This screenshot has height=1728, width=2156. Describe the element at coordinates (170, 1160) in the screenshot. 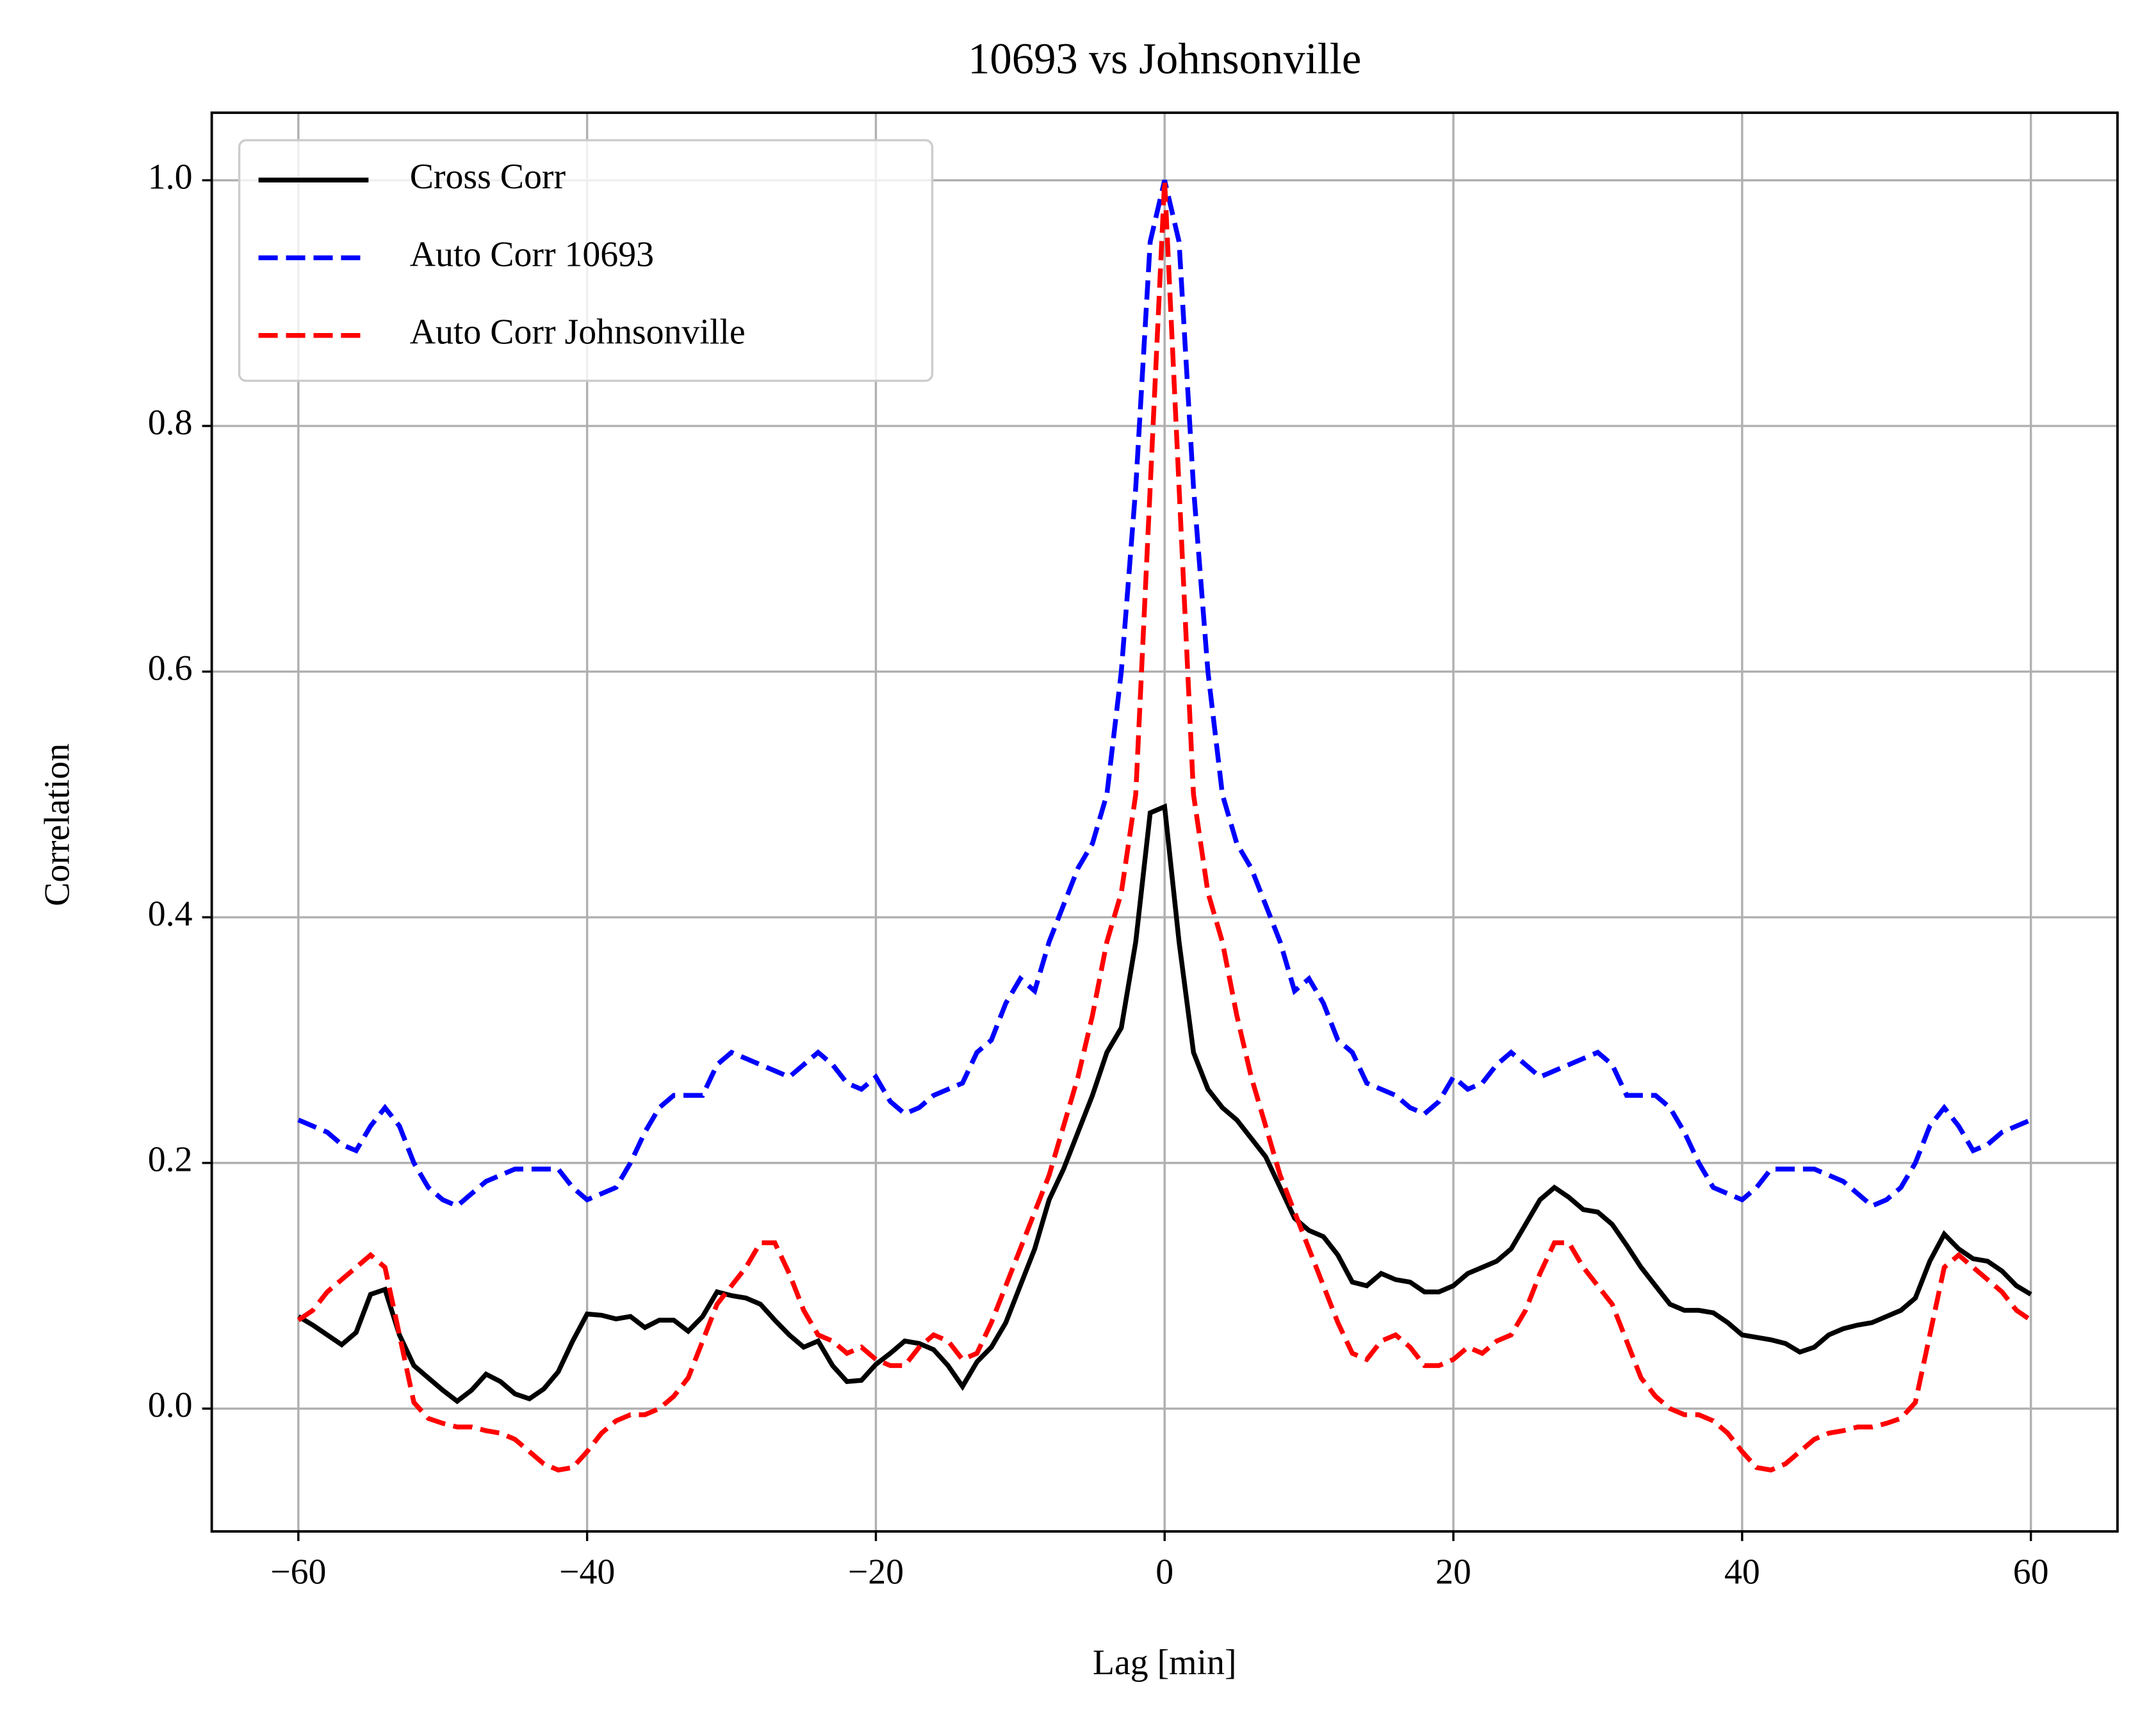

I see `y-tick-label: 0.2` at that location.